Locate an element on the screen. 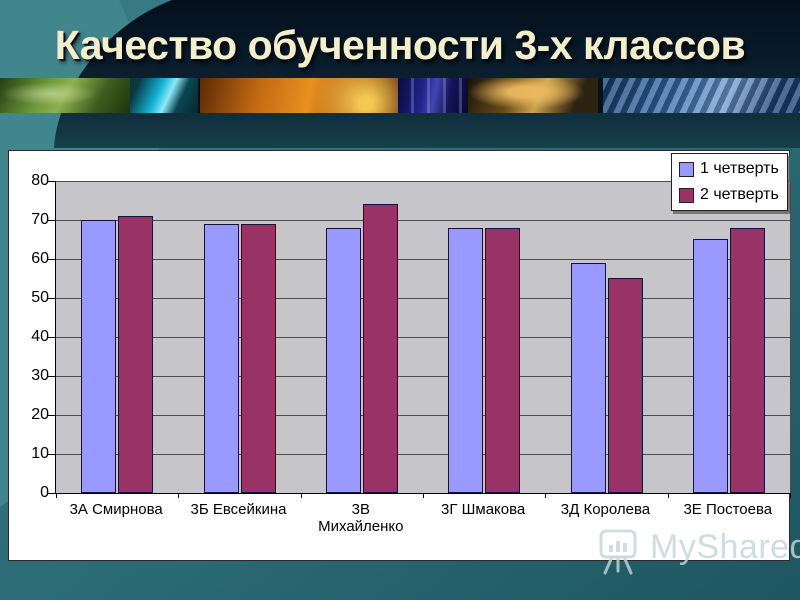 Image resolution: width=800 pixels, height=600 pixels. hard-drive-photo is located at coordinates (299, 95).